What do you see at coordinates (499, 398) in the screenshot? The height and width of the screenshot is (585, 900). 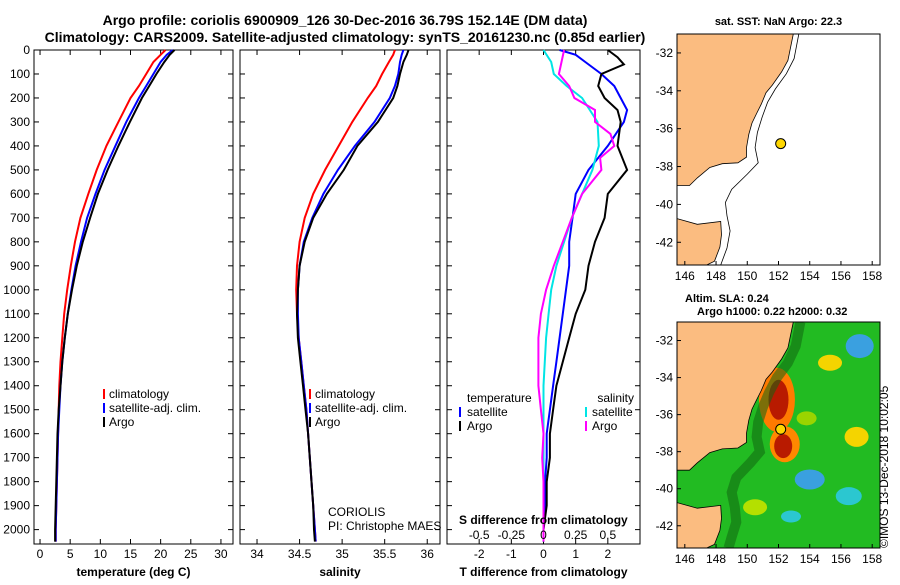 I see `legend-left-title: temperature` at bounding box center [499, 398].